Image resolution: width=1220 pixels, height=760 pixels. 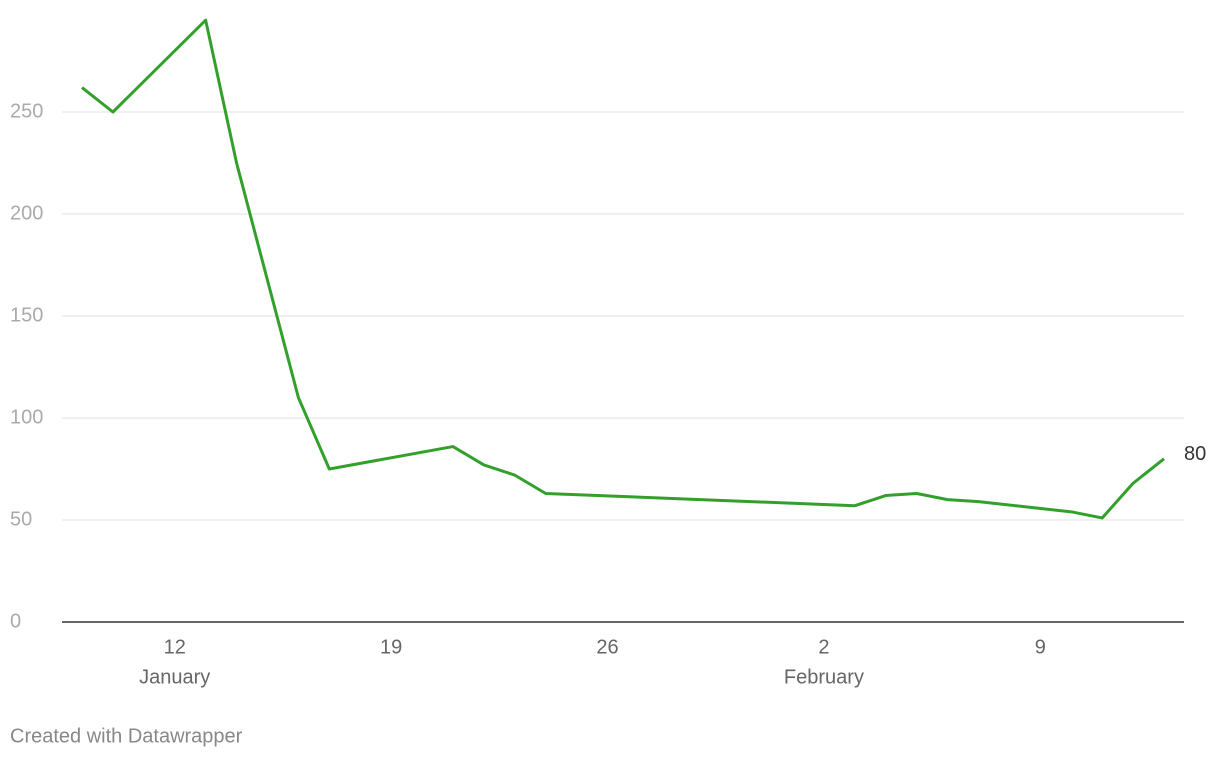 I want to click on y-tick-label: 200, so click(x=26, y=213).